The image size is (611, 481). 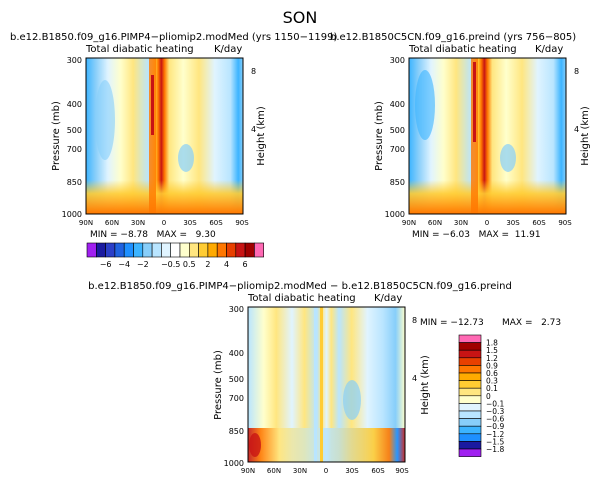 I want to click on panel-1-xtick: 90S, so click(x=242, y=223).